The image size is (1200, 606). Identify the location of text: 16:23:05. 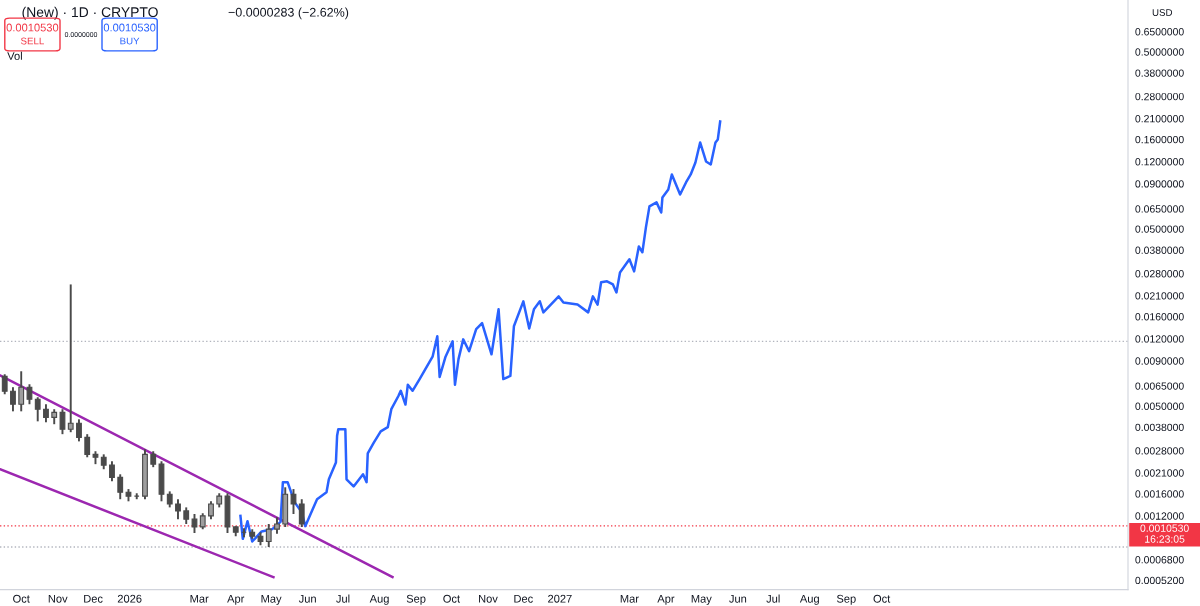
(1165, 539).